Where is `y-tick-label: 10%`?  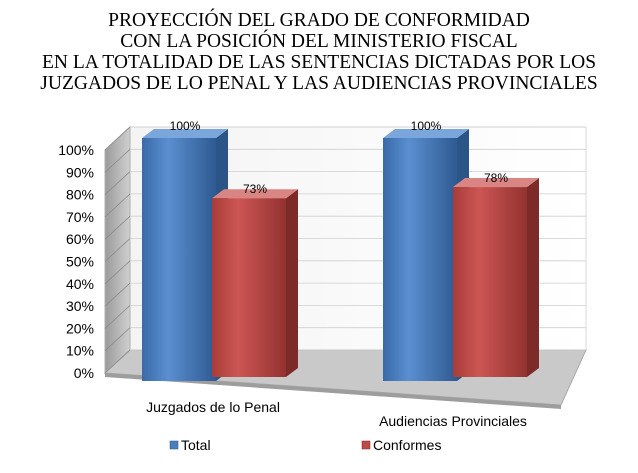 y-tick-label: 10% is located at coordinates (80, 351).